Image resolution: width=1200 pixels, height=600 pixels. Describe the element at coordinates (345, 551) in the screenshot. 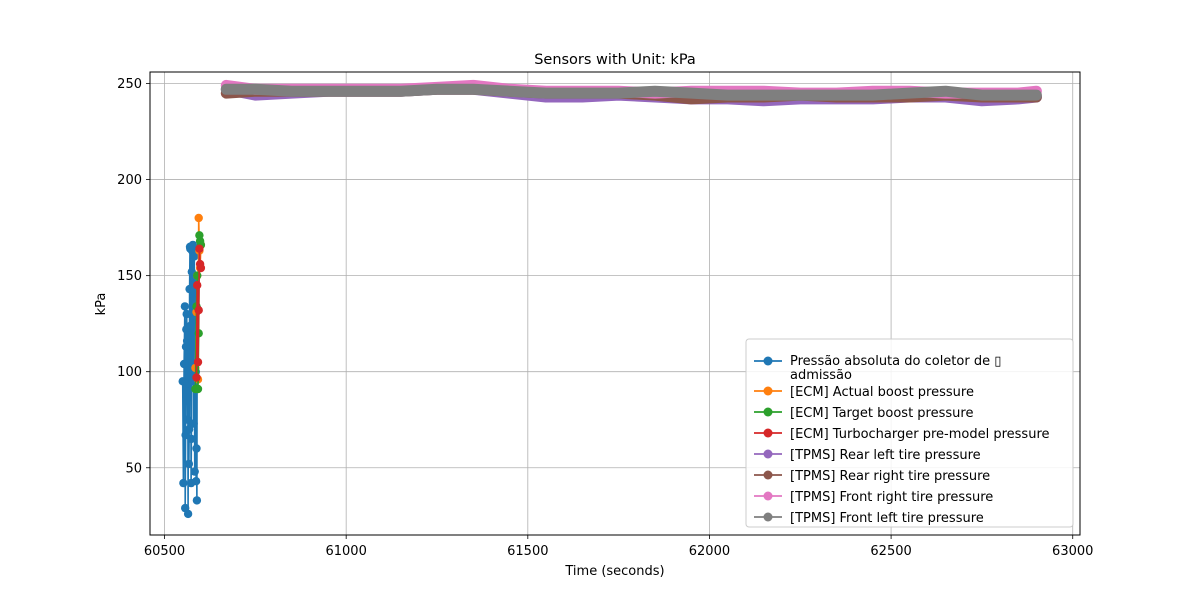

I see `x-tick-label: 61000` at that location.